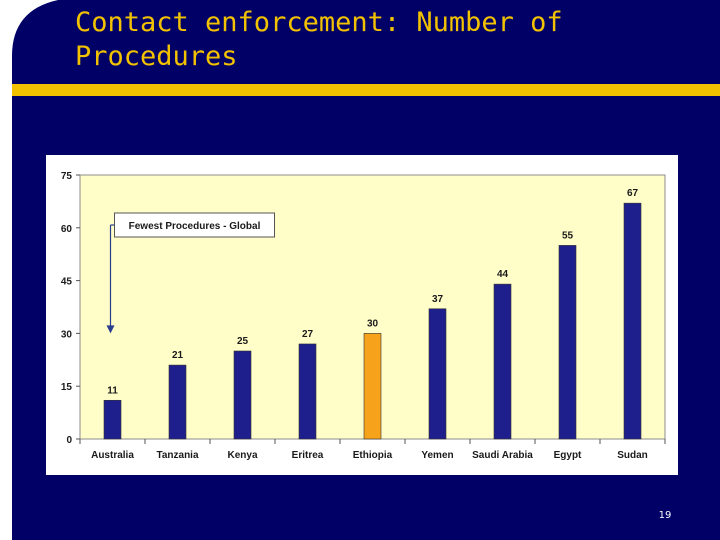 The height and width of the screenshot is (540, 720). I want to click on y-tick-label: 60, so click(67, 229).